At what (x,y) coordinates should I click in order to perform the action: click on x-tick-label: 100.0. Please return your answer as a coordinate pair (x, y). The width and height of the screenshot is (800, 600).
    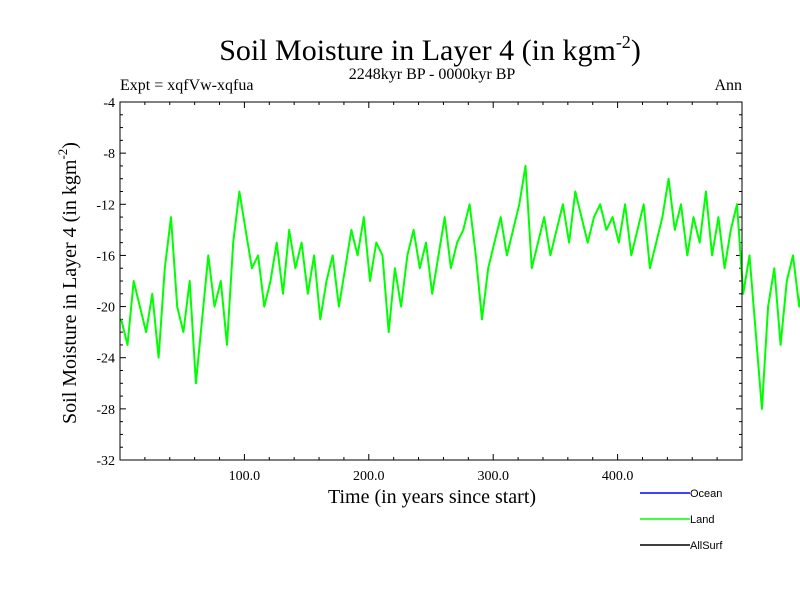
    Looking at the image, I should click on (245, 476).